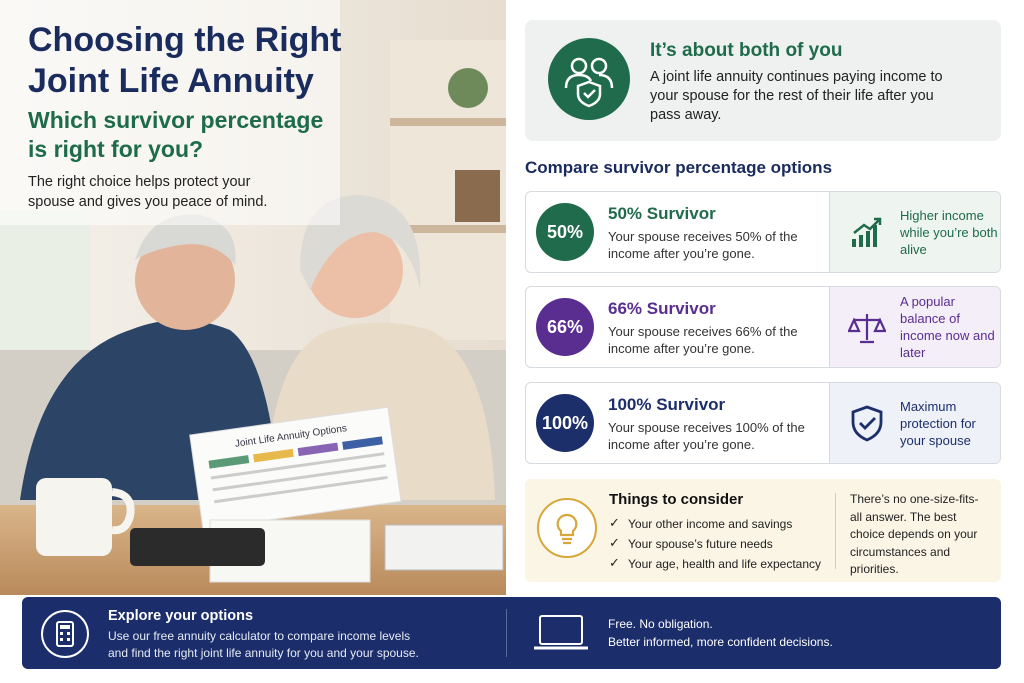  What do you see at coordinates (679, 167) in the screenshot?
I see `compare-heading: Compare survivor percentage options` at bounding box center [679, 167].